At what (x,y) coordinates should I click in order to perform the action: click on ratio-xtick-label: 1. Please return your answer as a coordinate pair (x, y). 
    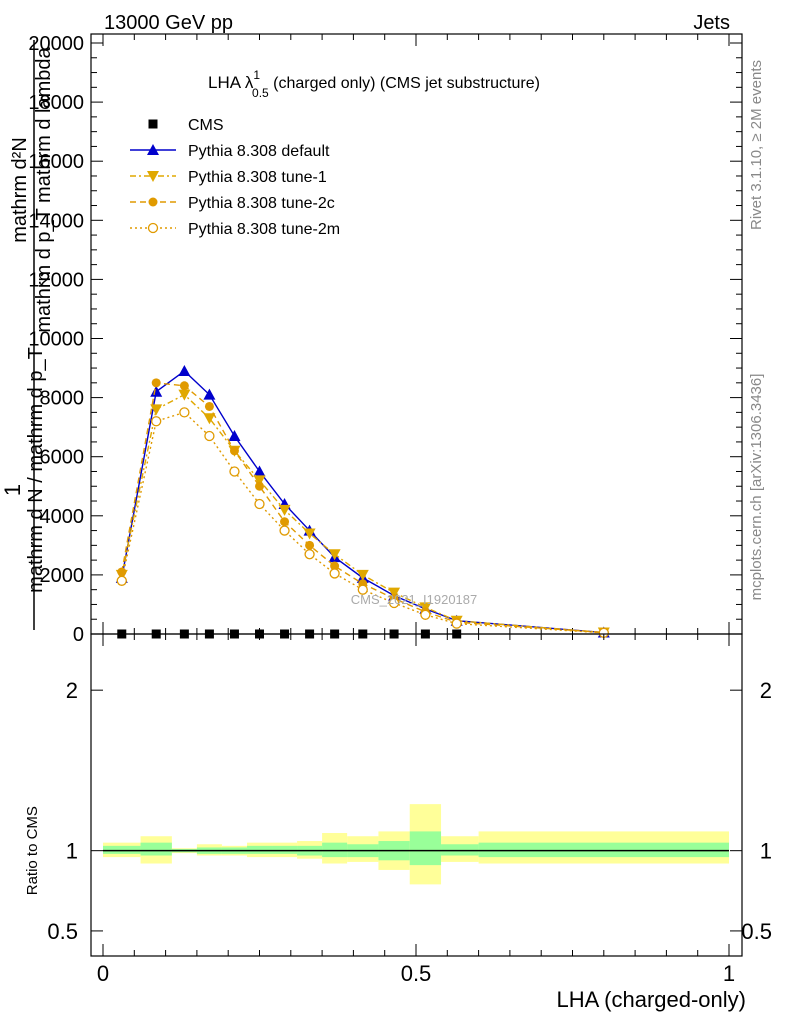
    Looking at the image, I should click on (729, 973).